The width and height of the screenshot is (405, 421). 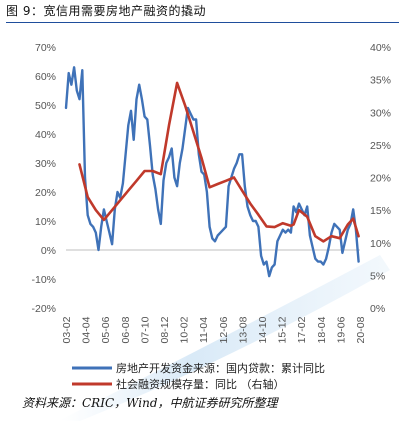 What do you see at coordinates (341, 329) in the screenshot?
I see `x-tick-label: 19-06` at bounding box center [341, 329].